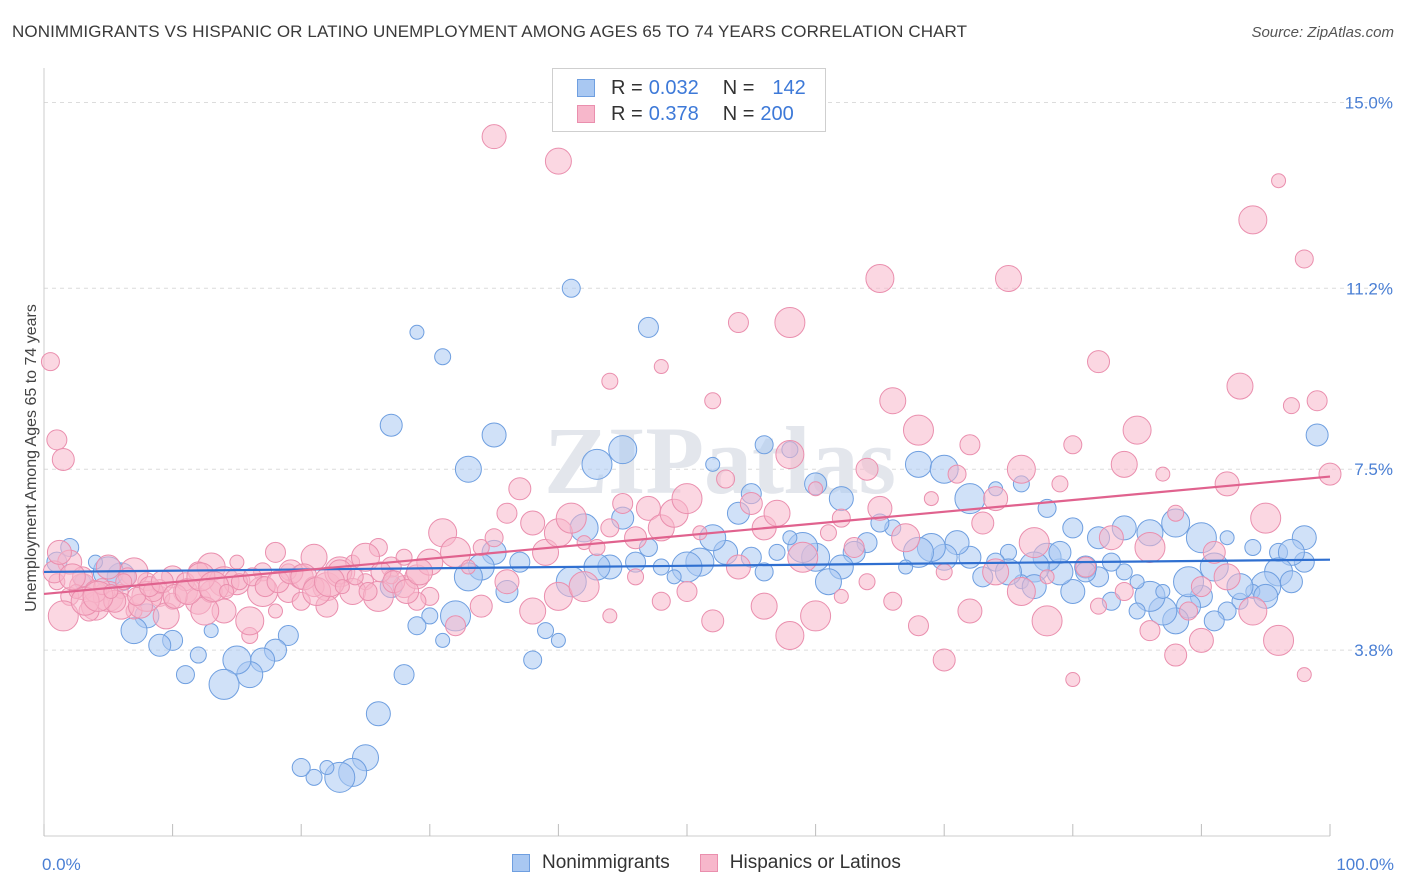 This screenshot has width=1406, height=892. I want to click on nonimmigrants-trend-line, so click(687, 566).